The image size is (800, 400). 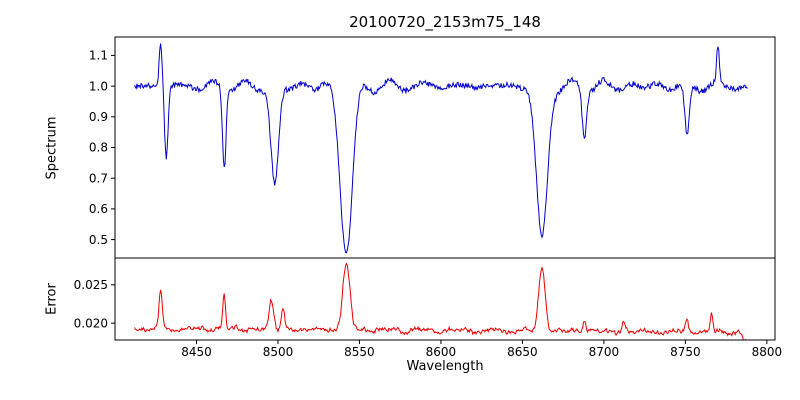 What do you see at coordinates (91, 323) in the screenshot?
I see `y-tick-label: 0.020` at bounding box center [91, 323].